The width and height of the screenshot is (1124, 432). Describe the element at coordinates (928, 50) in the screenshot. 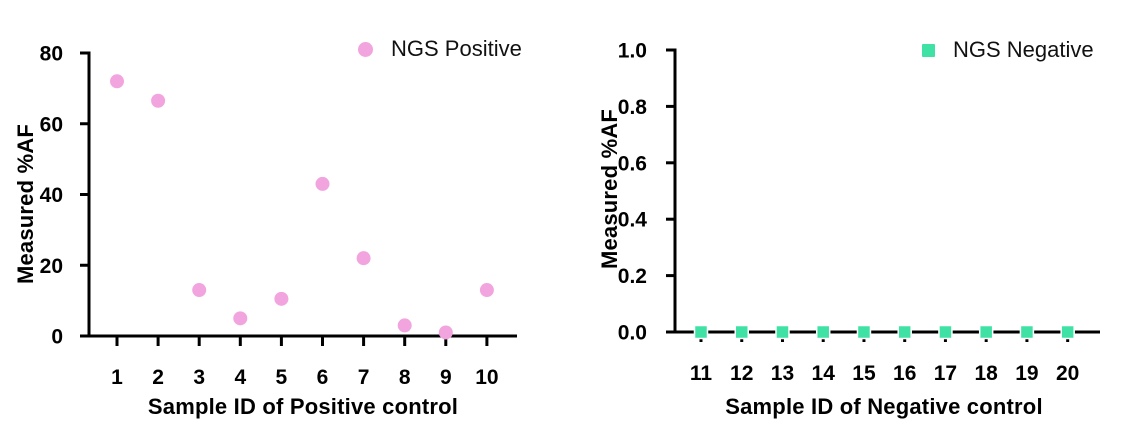

I see `ngs-negative-legend-marker-icon` at that location.